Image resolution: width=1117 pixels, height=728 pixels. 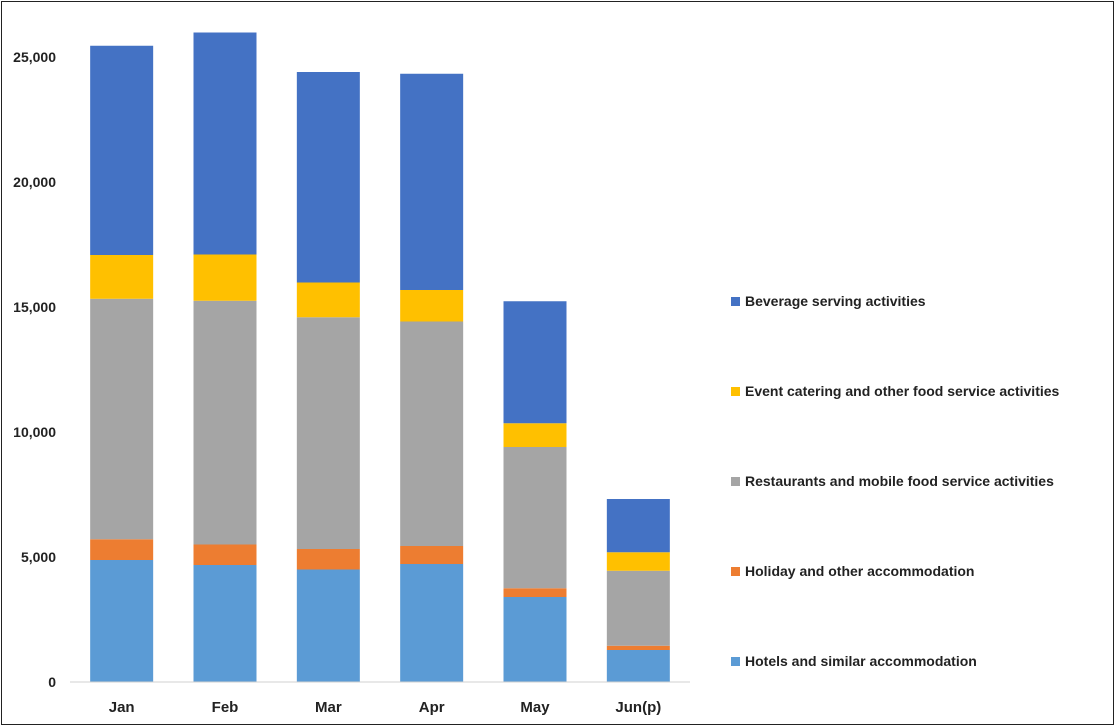 What do you see at coordinates (380, 698) in the screenshot?
I see `x-axis: Jan Feb Mar Apr May Jun(p)` at bounding box center [380, 698].